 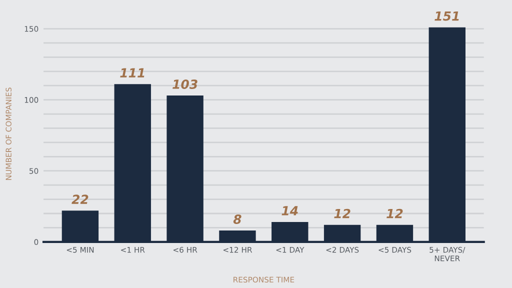 I want to click on data-label: 22, so click(x=80, y=199).